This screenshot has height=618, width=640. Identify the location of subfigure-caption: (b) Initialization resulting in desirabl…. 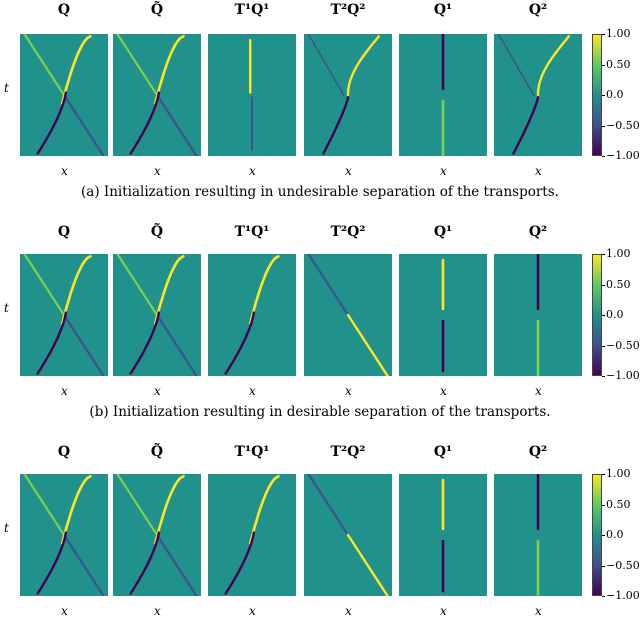
(320, 412).